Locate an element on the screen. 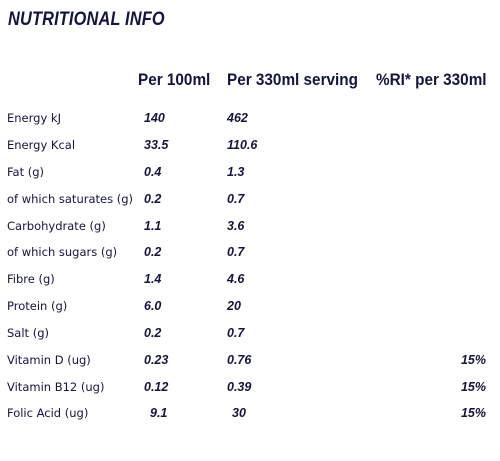  value-per-serving: 0.39 is located at coordinates (239, 387).